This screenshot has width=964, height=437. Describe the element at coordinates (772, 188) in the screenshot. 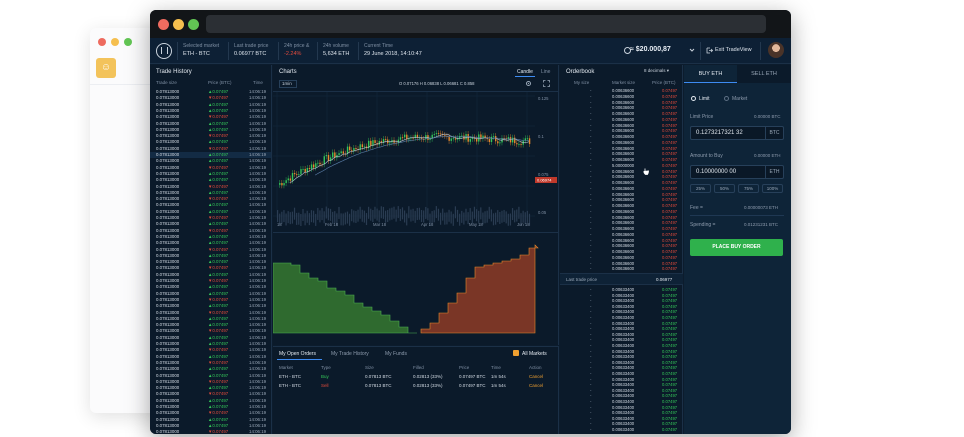

I see `percent-100-button: 100%` at that location.